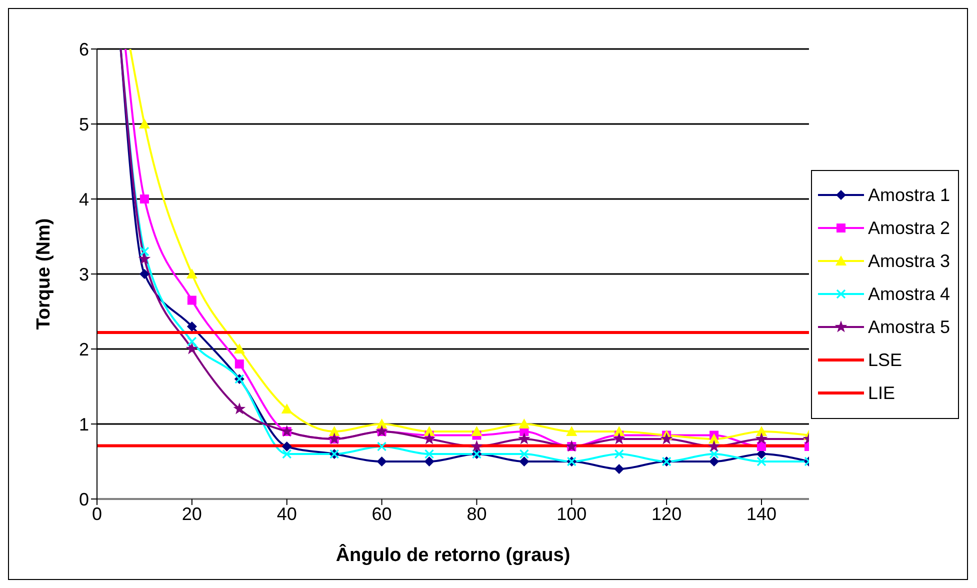 This screenshot has width=977, height=588. I want to click on y-tick-label: 4, so click(83, 199).